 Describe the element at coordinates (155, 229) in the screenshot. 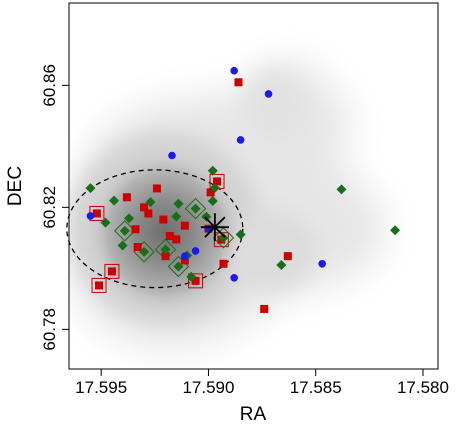

I see `confidence-ellipse` at that location.